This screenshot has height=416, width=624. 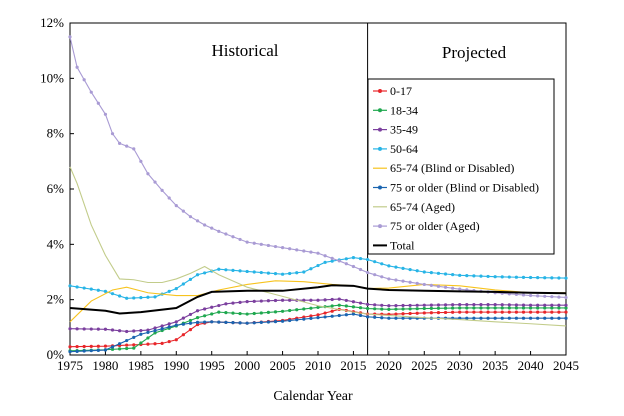 I want to click on y-tick-label: 0%, so click(x=56, y=354).